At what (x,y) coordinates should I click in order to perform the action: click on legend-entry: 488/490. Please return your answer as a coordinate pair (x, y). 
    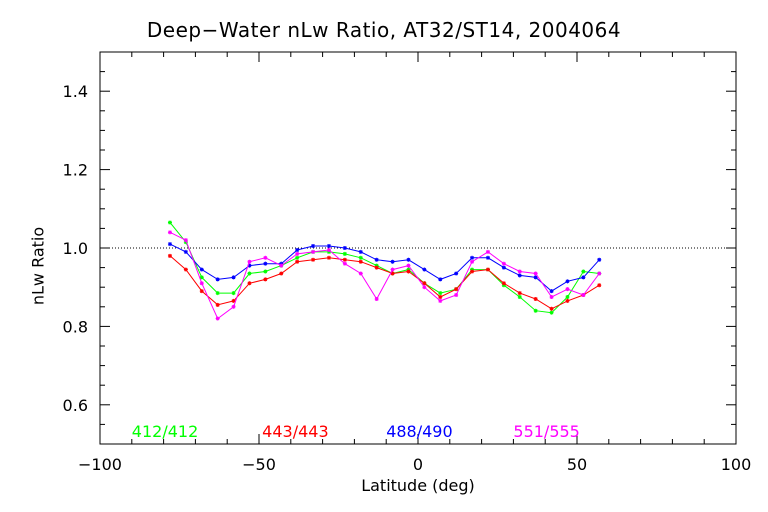
    Looking at the image, I should click on (419, 431).